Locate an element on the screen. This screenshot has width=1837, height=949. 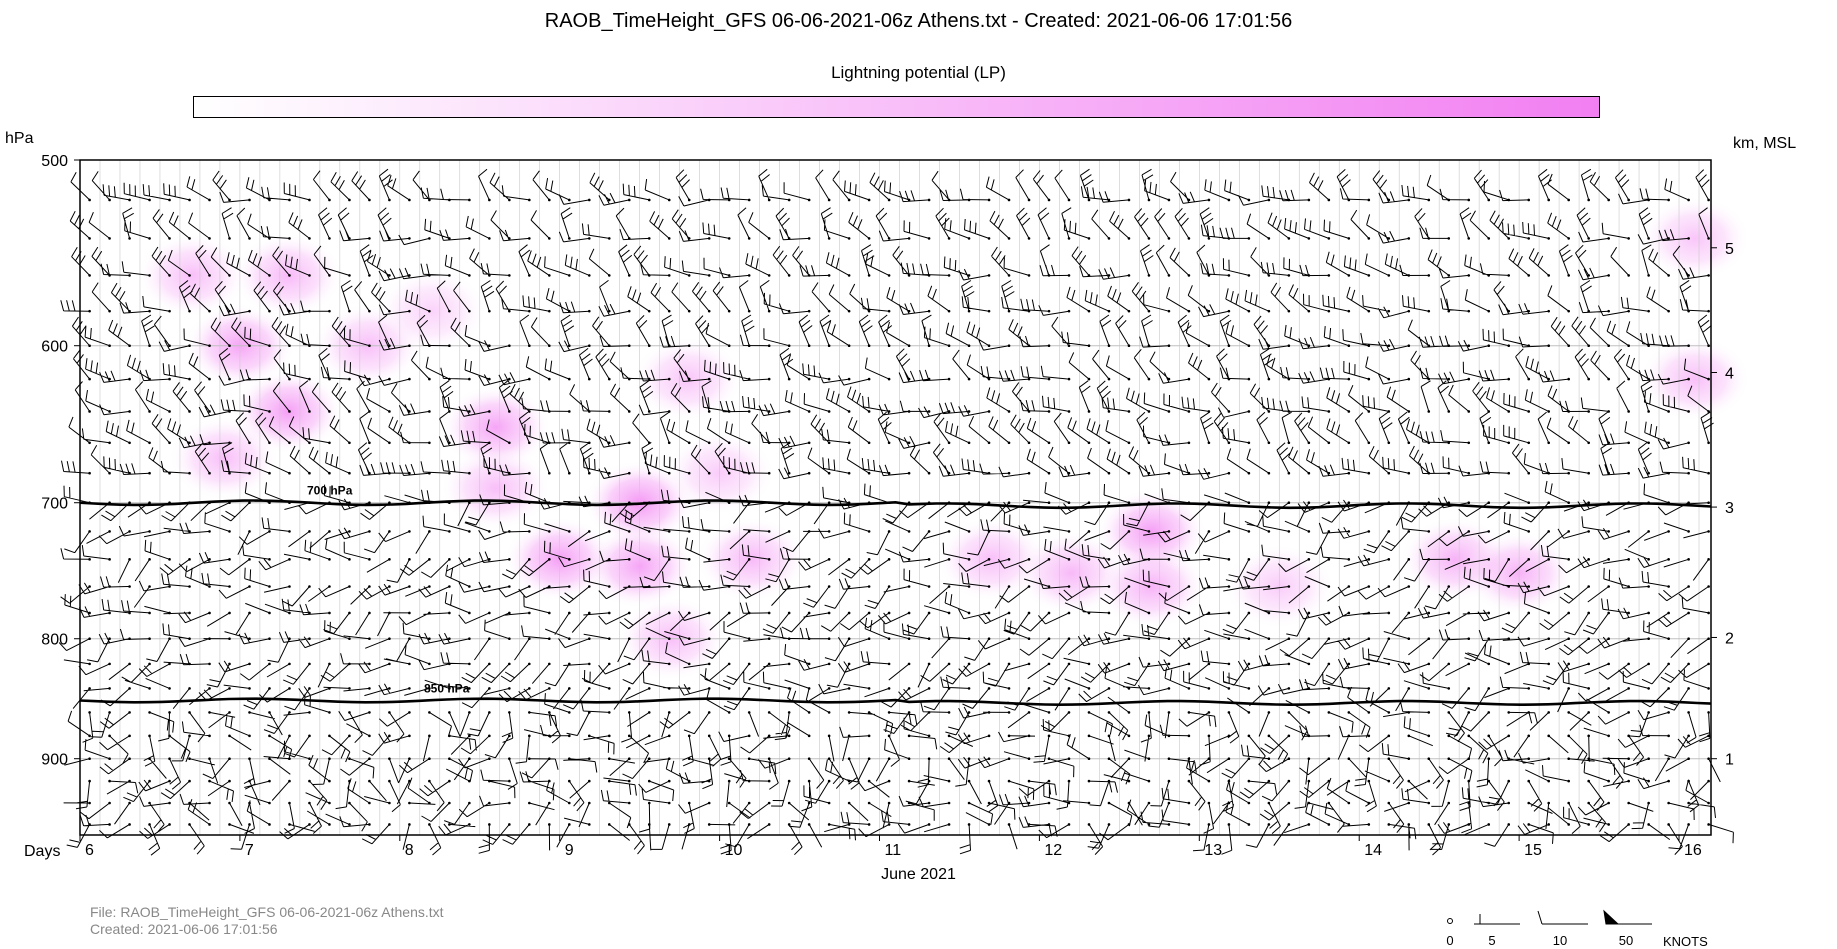
right-tick-label: 4 is located at coordinates (1729, 374).